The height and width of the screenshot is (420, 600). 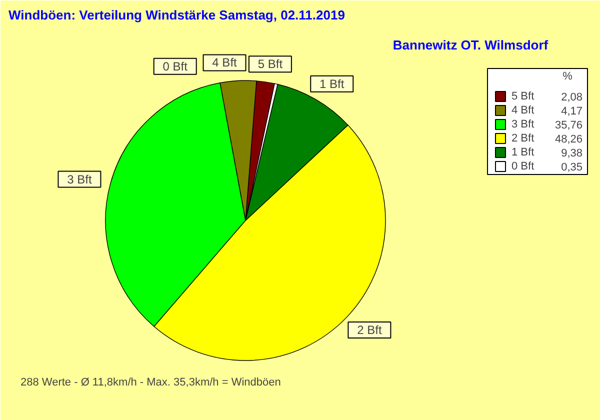 I want to click on legend-label: 3 Bft, so click(x=523, y=124).